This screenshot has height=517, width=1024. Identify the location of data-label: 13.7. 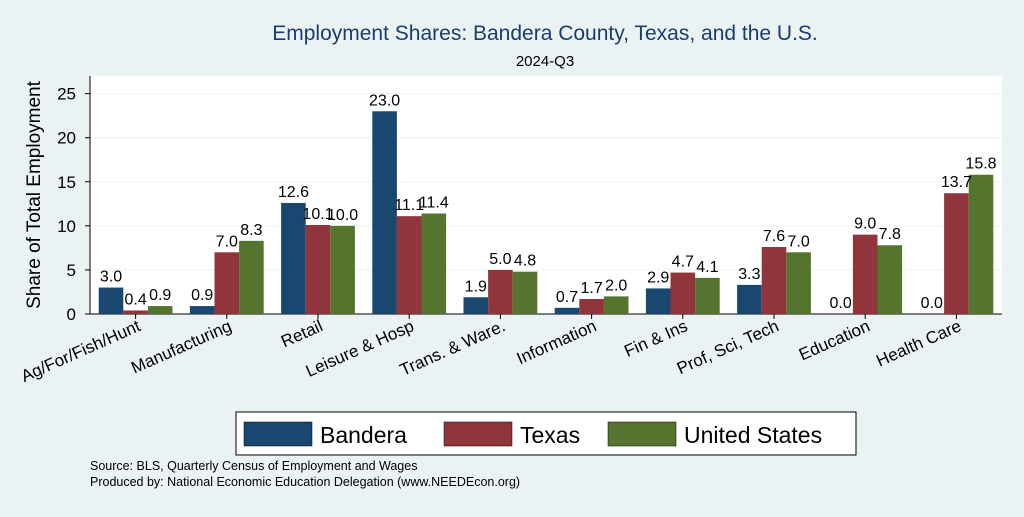
(956, 182).